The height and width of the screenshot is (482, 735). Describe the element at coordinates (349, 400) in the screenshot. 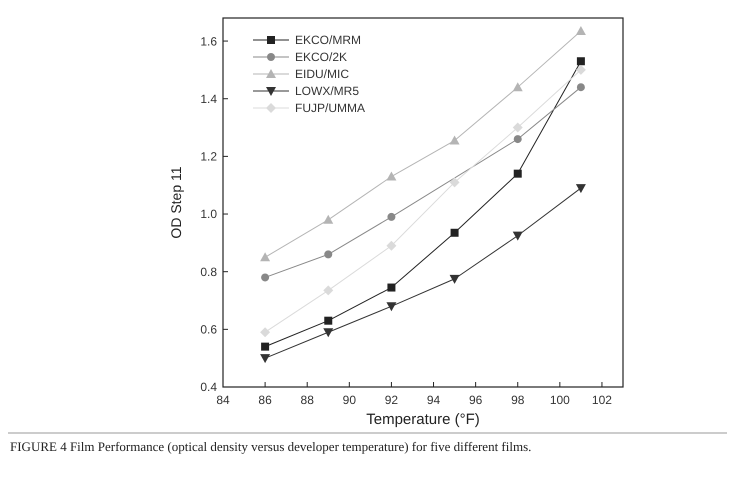

I see `x-tick-label: 90` at that location.